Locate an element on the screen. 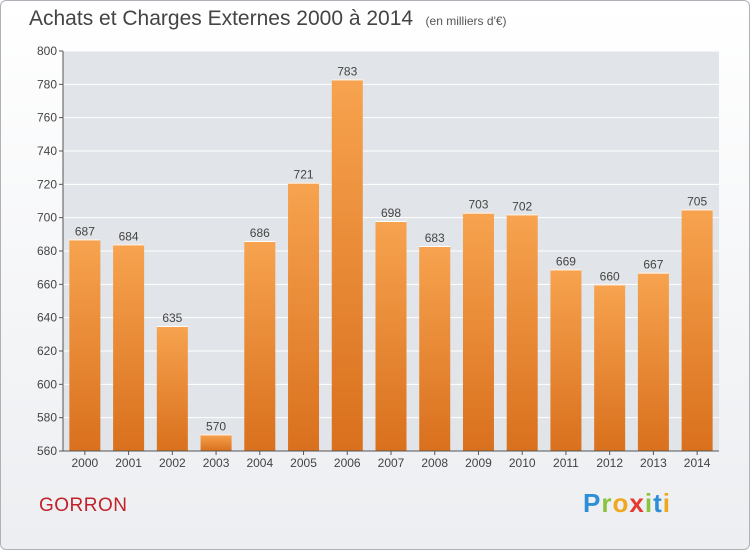 The width and height of the screenshot is (750, 550). city-name: GORRON is located at coordinates (83, 505).